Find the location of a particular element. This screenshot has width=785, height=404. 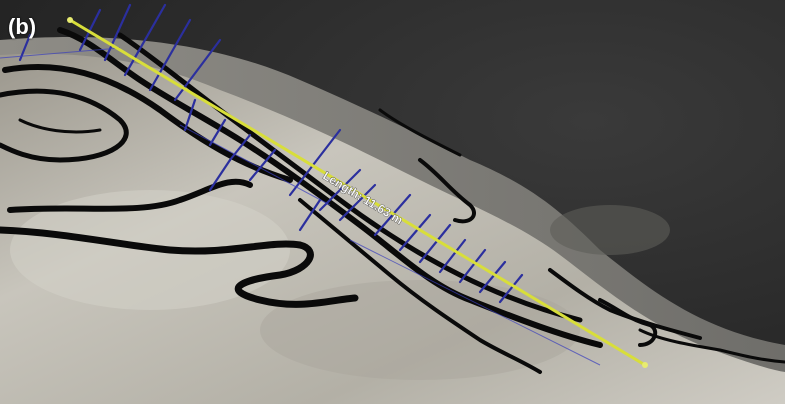

measurement-end-handle is located at coordinates (645, 365).